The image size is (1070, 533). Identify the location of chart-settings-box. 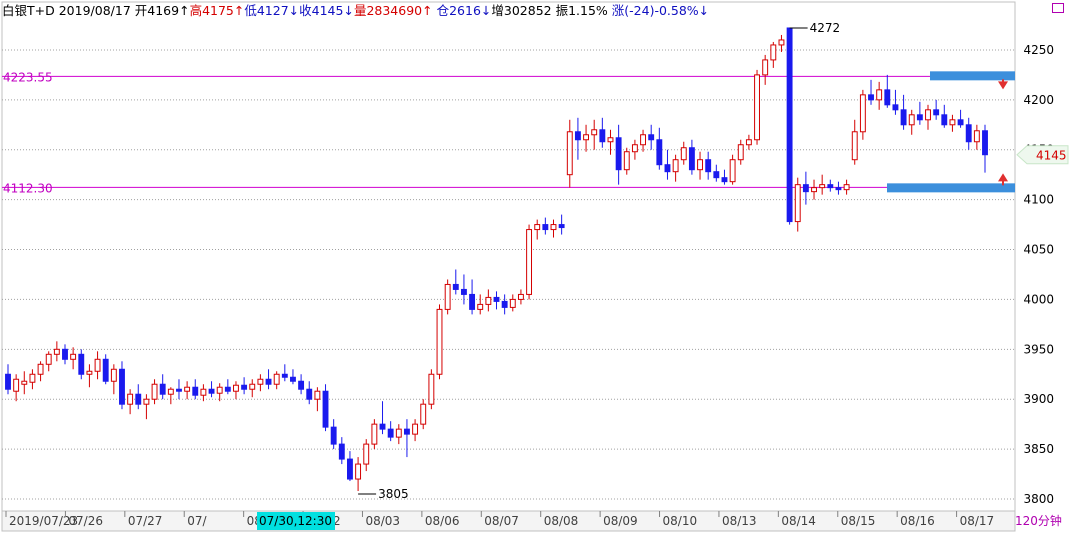
(1058, 8).